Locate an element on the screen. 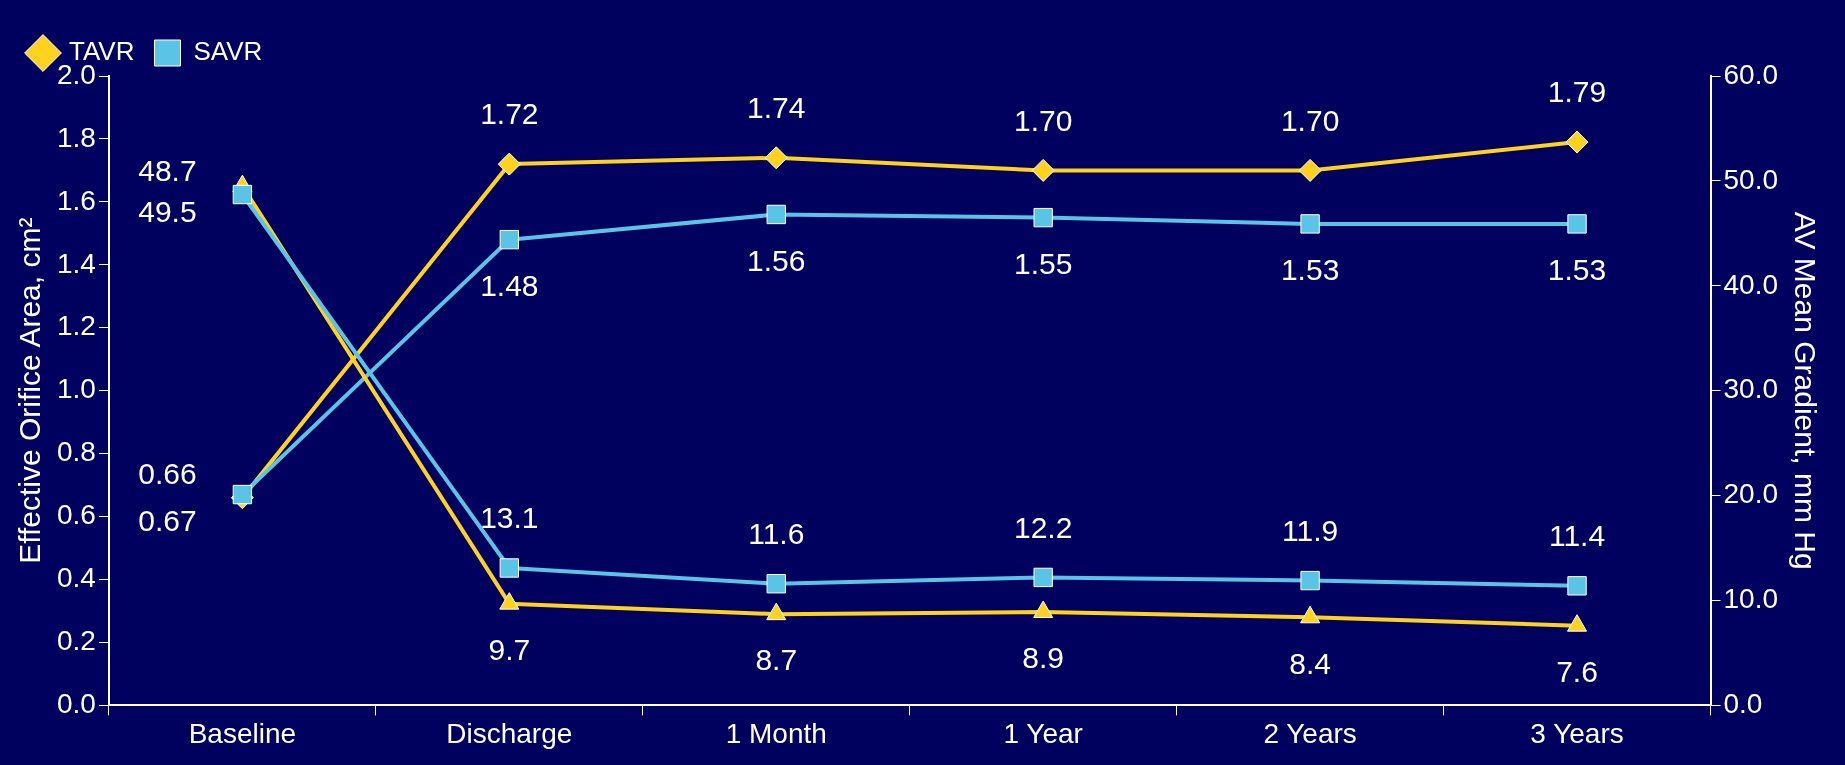 The image size is (1845, 765). y-tick-label: 0.4 is located at coordinates (76, 578).